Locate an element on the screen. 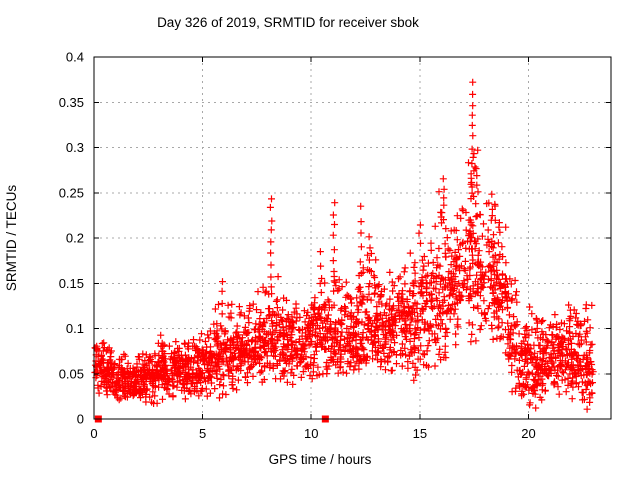 This screenshot has height=480, width=640. x-tick-label: 0 is located at coordinates (93, 433).